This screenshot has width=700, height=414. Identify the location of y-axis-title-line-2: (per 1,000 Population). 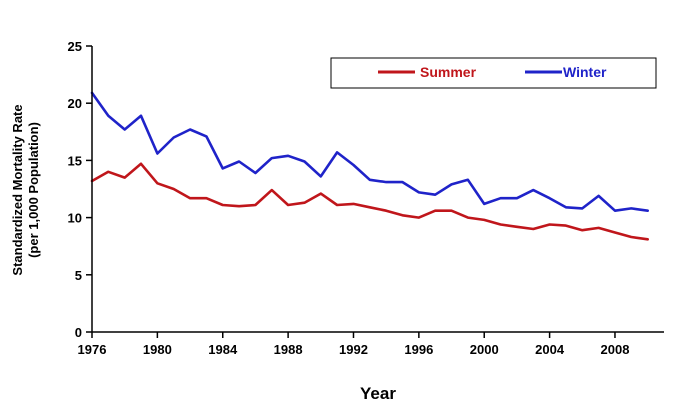
(33, 190).